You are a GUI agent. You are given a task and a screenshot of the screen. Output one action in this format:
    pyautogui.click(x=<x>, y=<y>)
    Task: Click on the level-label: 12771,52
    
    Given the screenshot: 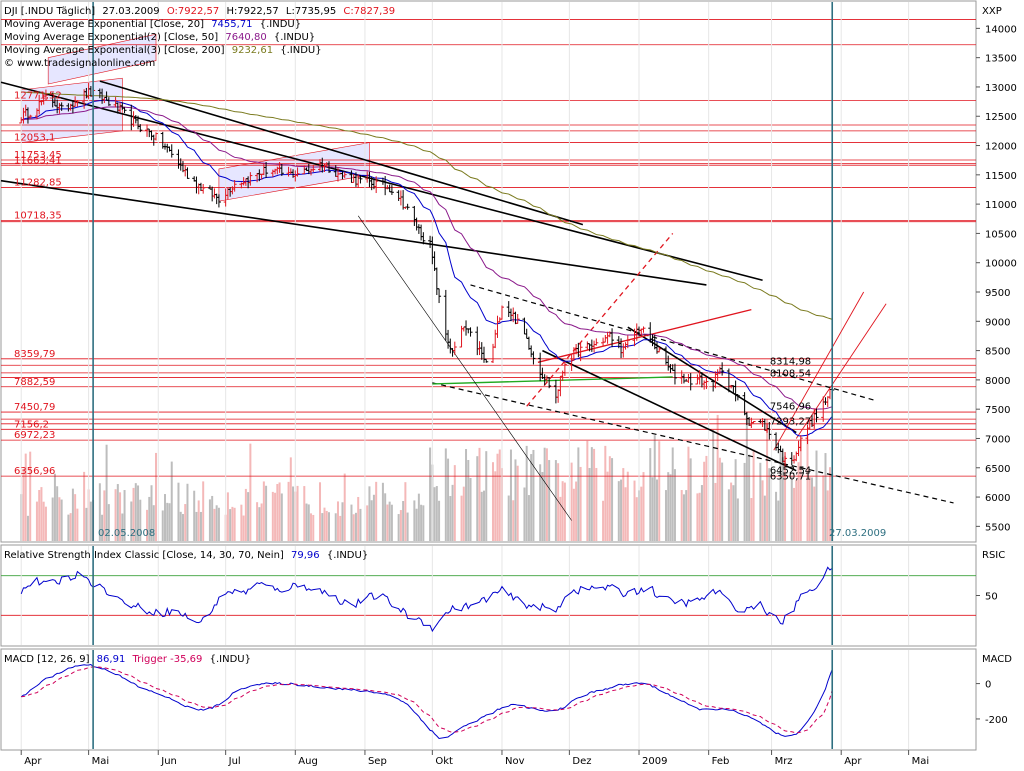 What is the action you would take?
    pyautogui.click(x=38, y=95)
    